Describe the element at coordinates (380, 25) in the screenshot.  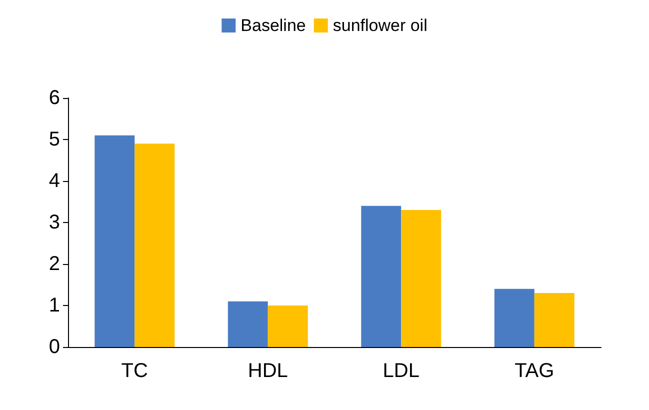
I see `legend-label: sunflower oil` at that location.